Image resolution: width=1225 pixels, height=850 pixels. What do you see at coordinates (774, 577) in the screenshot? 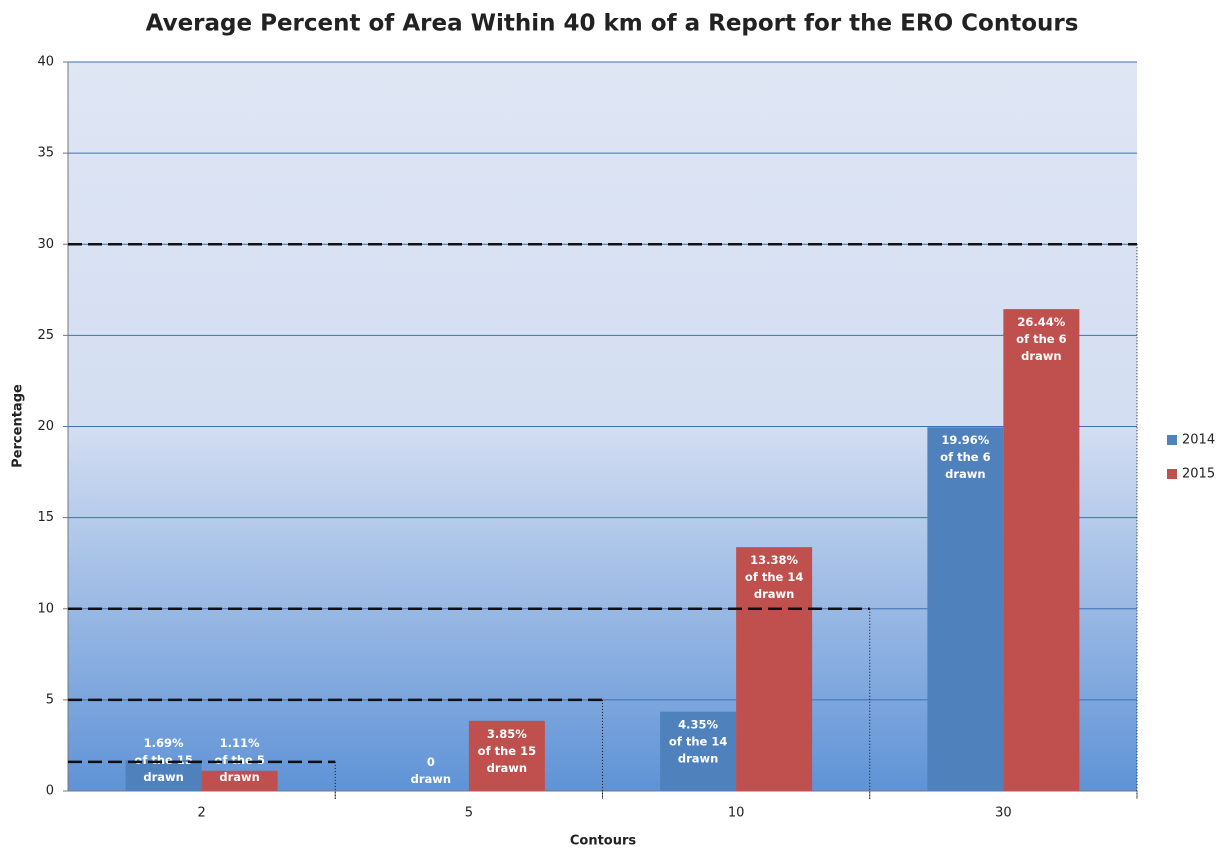
I see `data-label: 13.38% of the 14 drawn` at bounding box center [774, 577].